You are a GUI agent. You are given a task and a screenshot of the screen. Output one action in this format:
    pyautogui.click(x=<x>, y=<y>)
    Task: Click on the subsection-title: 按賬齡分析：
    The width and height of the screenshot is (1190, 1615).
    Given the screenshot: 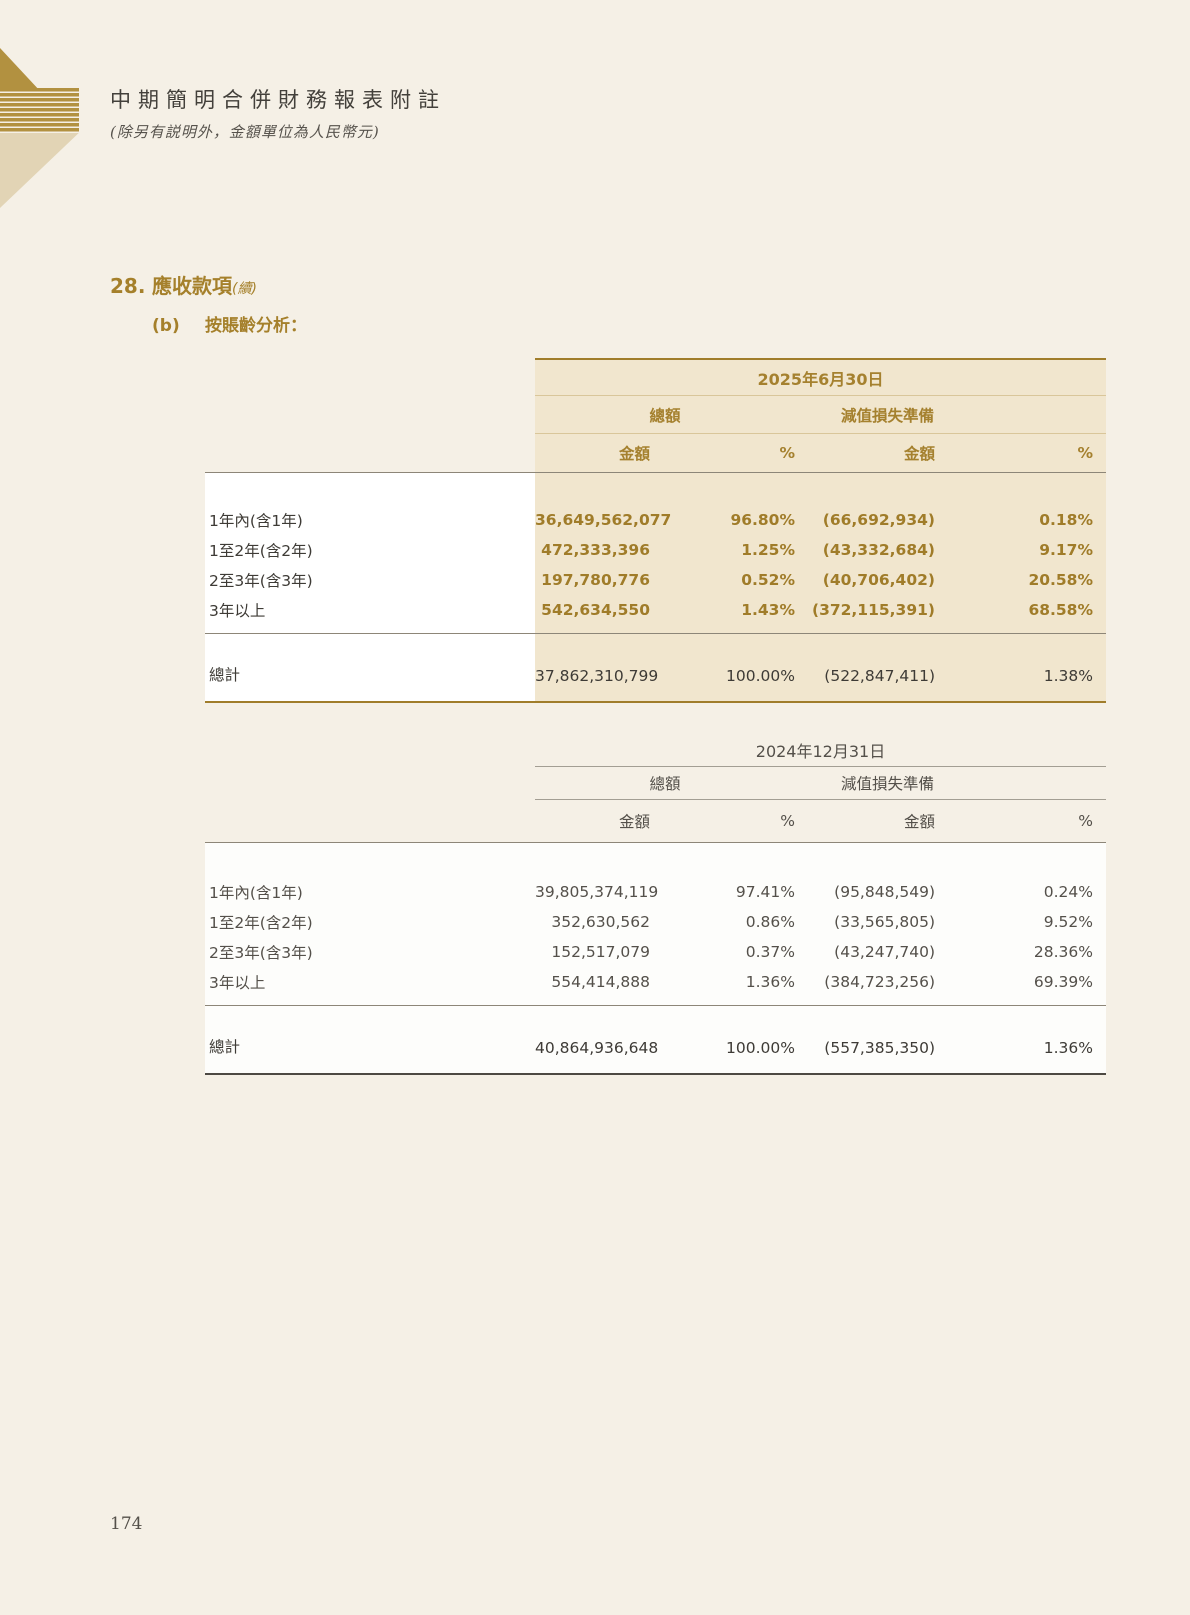 What is the action you would take?
    pyautogui.click(x=256, y=326)
    